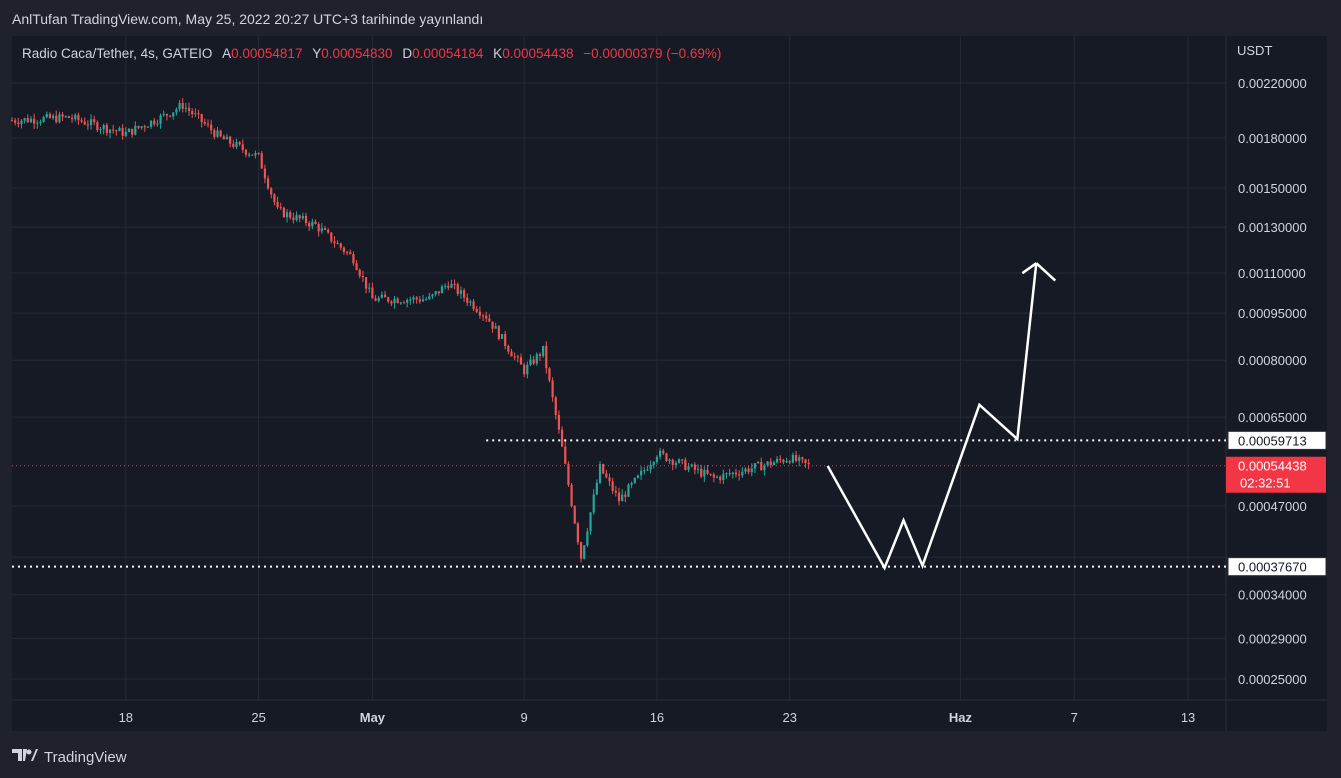 The width and height of the screenshot is (1341, 778). Describe the element at coordinates (25, 757) in the screenshot. I see `tradingview-logo-icon` at that location.